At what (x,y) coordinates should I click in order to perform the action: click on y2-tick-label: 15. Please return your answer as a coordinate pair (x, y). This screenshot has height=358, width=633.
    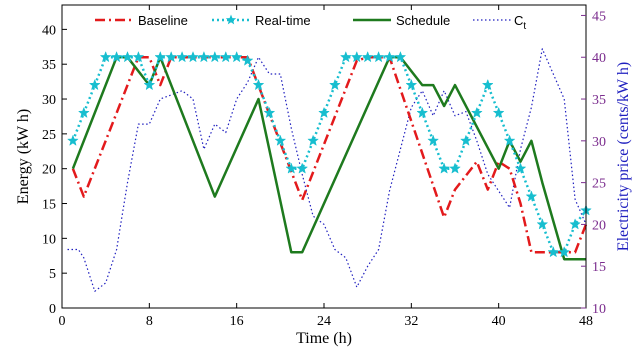
    Looking at the image, I should click on (599, 267).